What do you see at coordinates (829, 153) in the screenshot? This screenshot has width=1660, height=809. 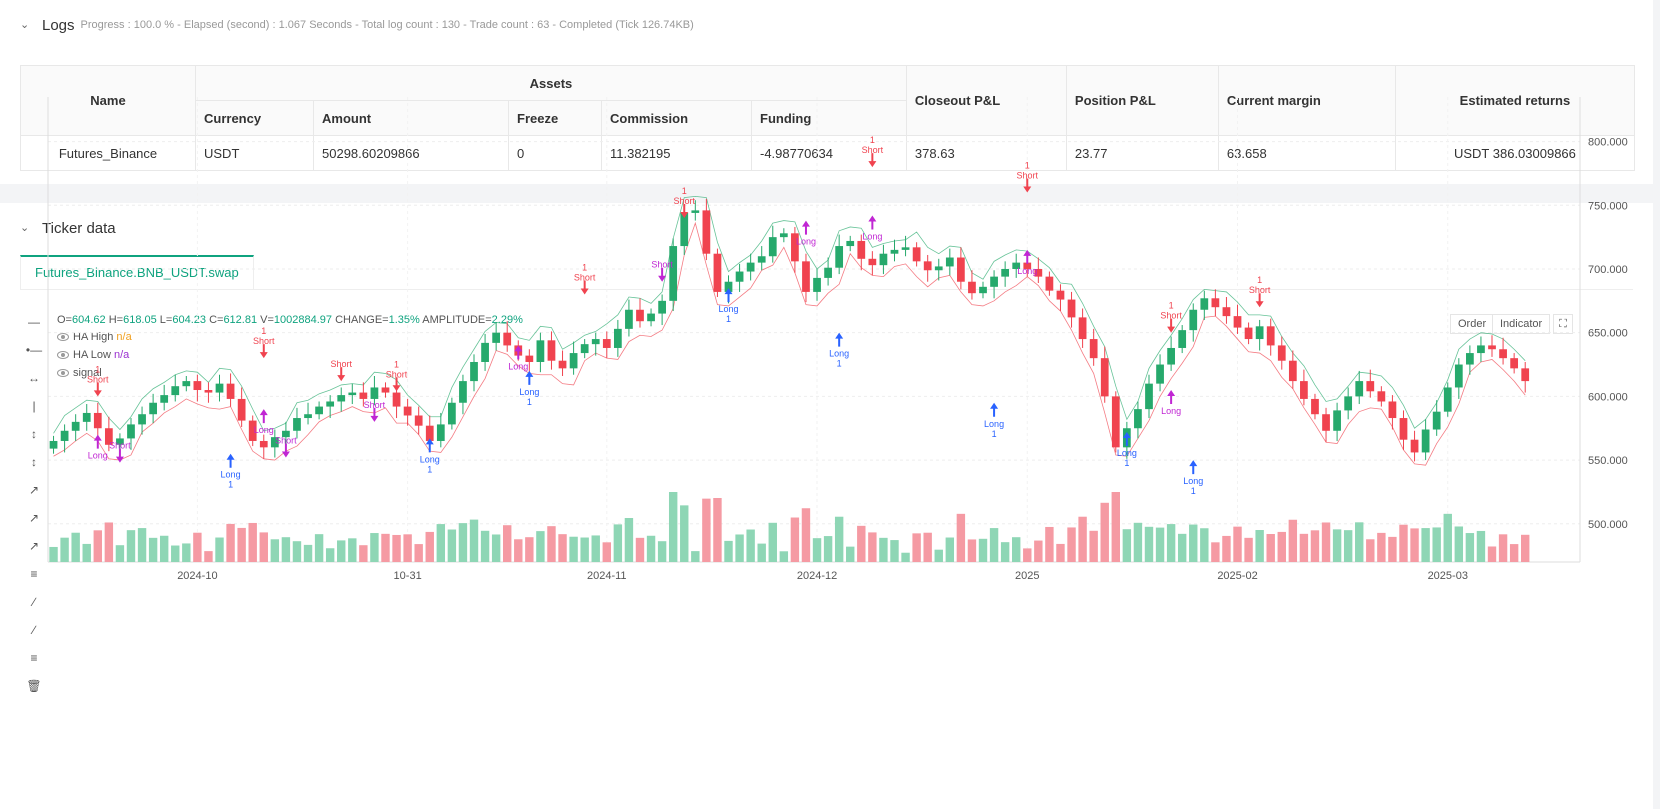 I see `cell-funding: -4.98770634` at bounding box center [829, 153].